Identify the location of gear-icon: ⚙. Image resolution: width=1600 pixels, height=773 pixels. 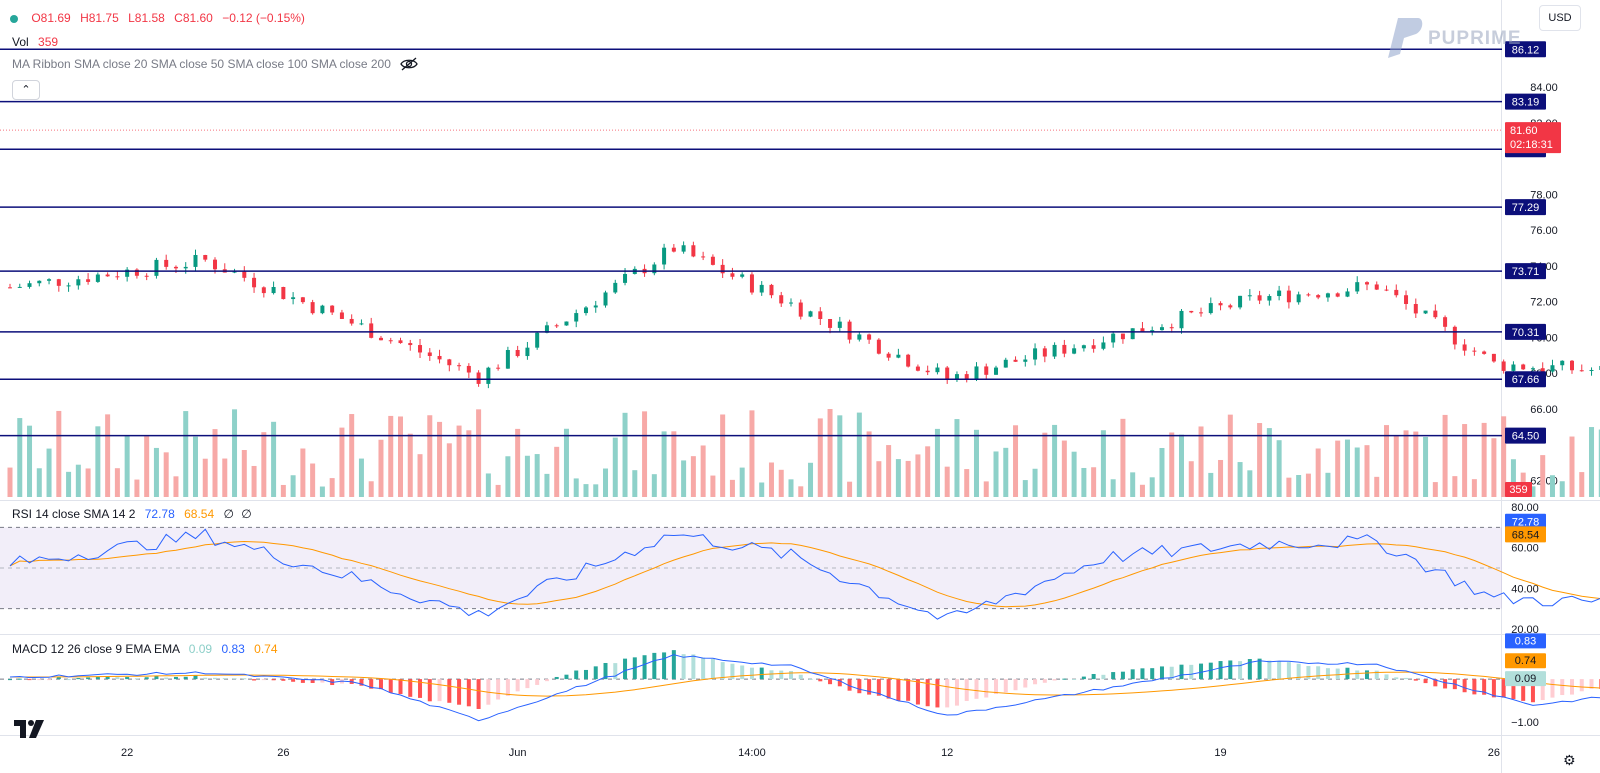
(1569, 760).